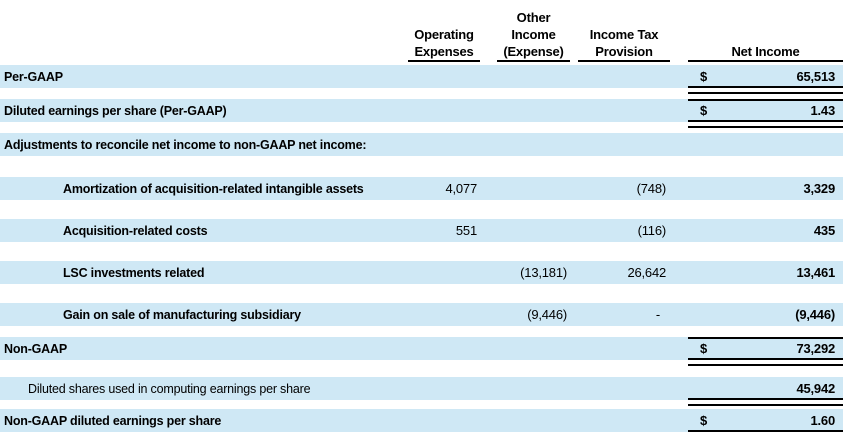 The height and width of the screenshot is (432, 843). I want to click on cell-other-income: (13,181), so click(543, 272).